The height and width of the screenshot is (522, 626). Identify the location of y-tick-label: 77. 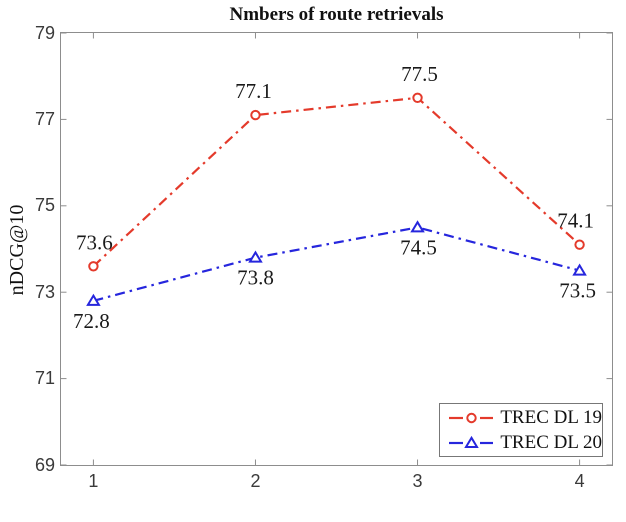
(44, 118).